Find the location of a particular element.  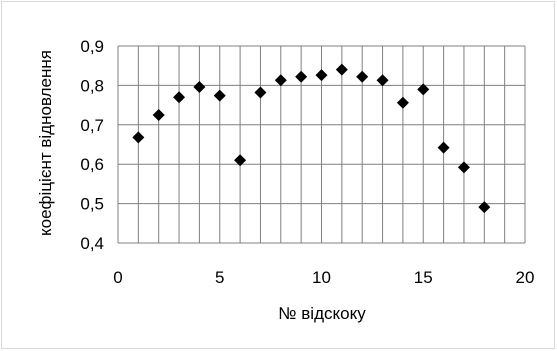

x-axis-title: № відскоку is located at coordinates (322, 313).